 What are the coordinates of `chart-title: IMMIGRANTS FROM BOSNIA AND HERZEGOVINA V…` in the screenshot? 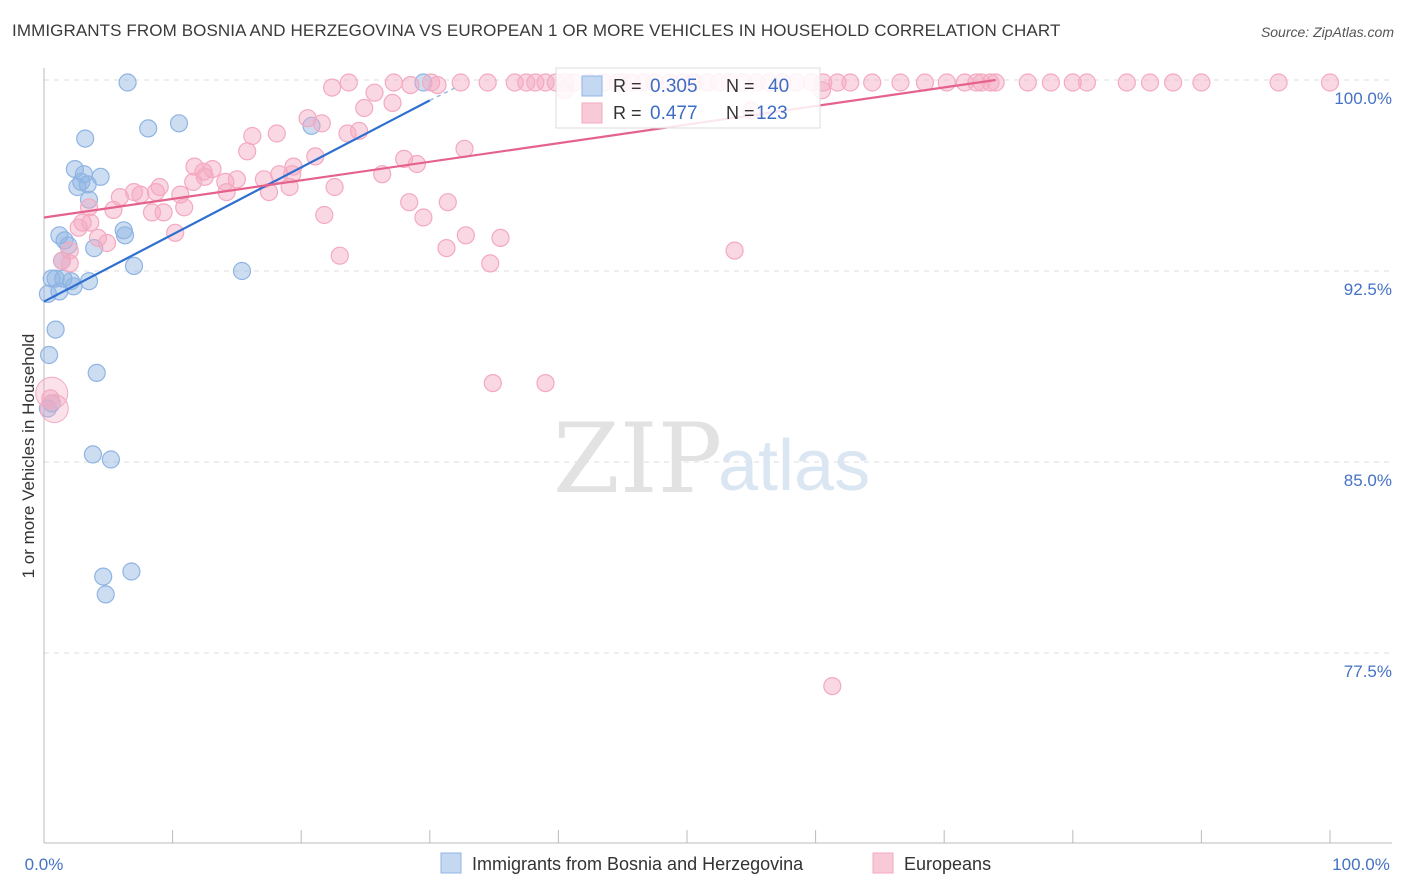 It's located at (536, 30).